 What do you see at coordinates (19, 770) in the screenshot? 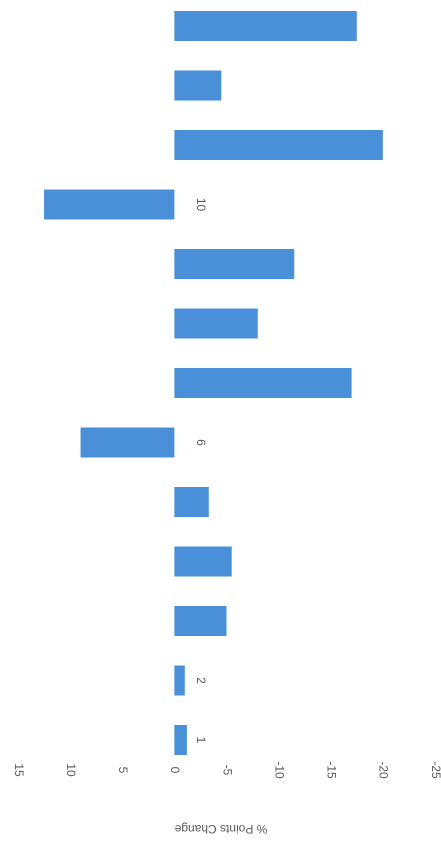
I see `value-tick-label: 15` at bounding box center [19, 770].